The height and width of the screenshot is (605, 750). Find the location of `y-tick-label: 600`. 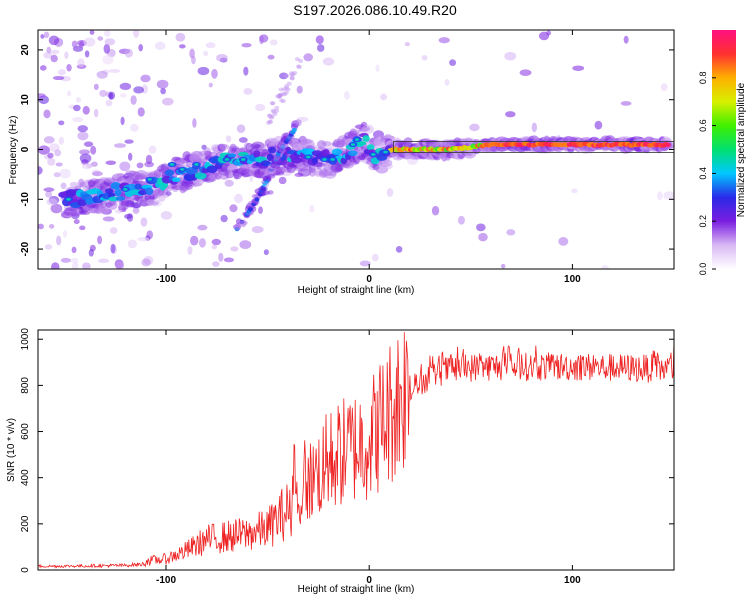

y-tick-label: 600 is located at coordinates (25, 431).